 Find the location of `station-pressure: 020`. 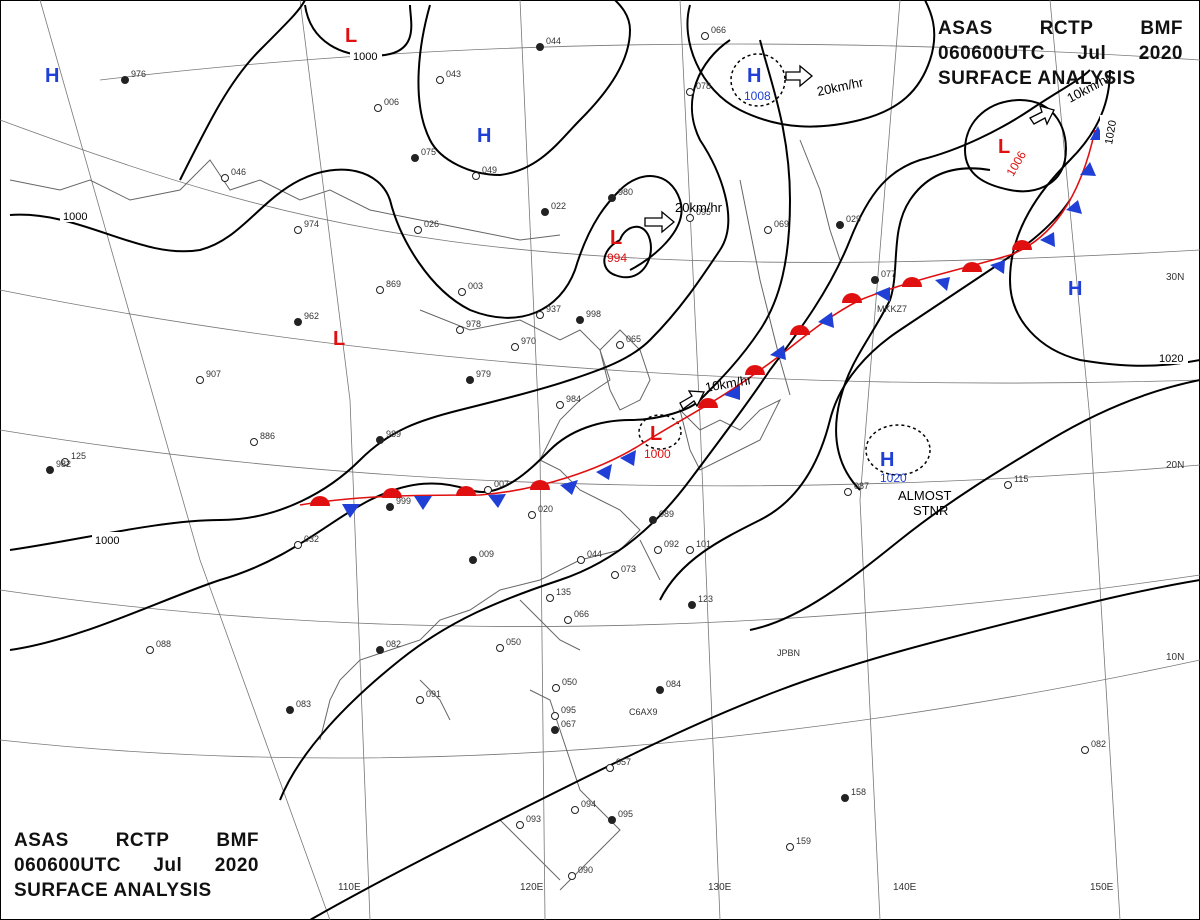

station-pressure: 020 is located at coordinates (545, 509).